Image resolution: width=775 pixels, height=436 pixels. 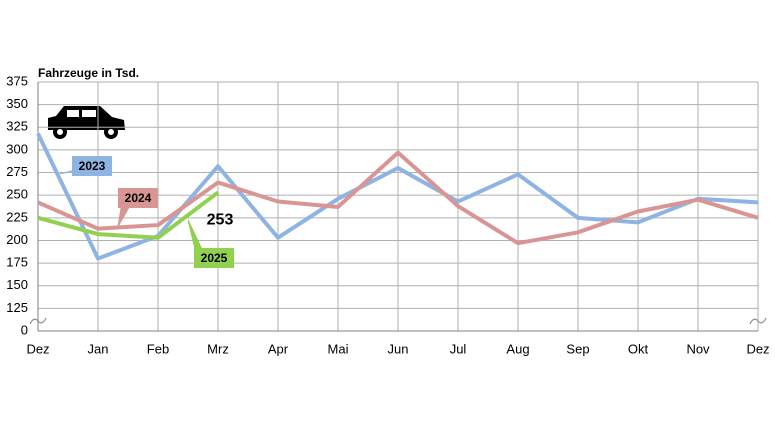 I want to click on callout, so click(x=125, y=214).